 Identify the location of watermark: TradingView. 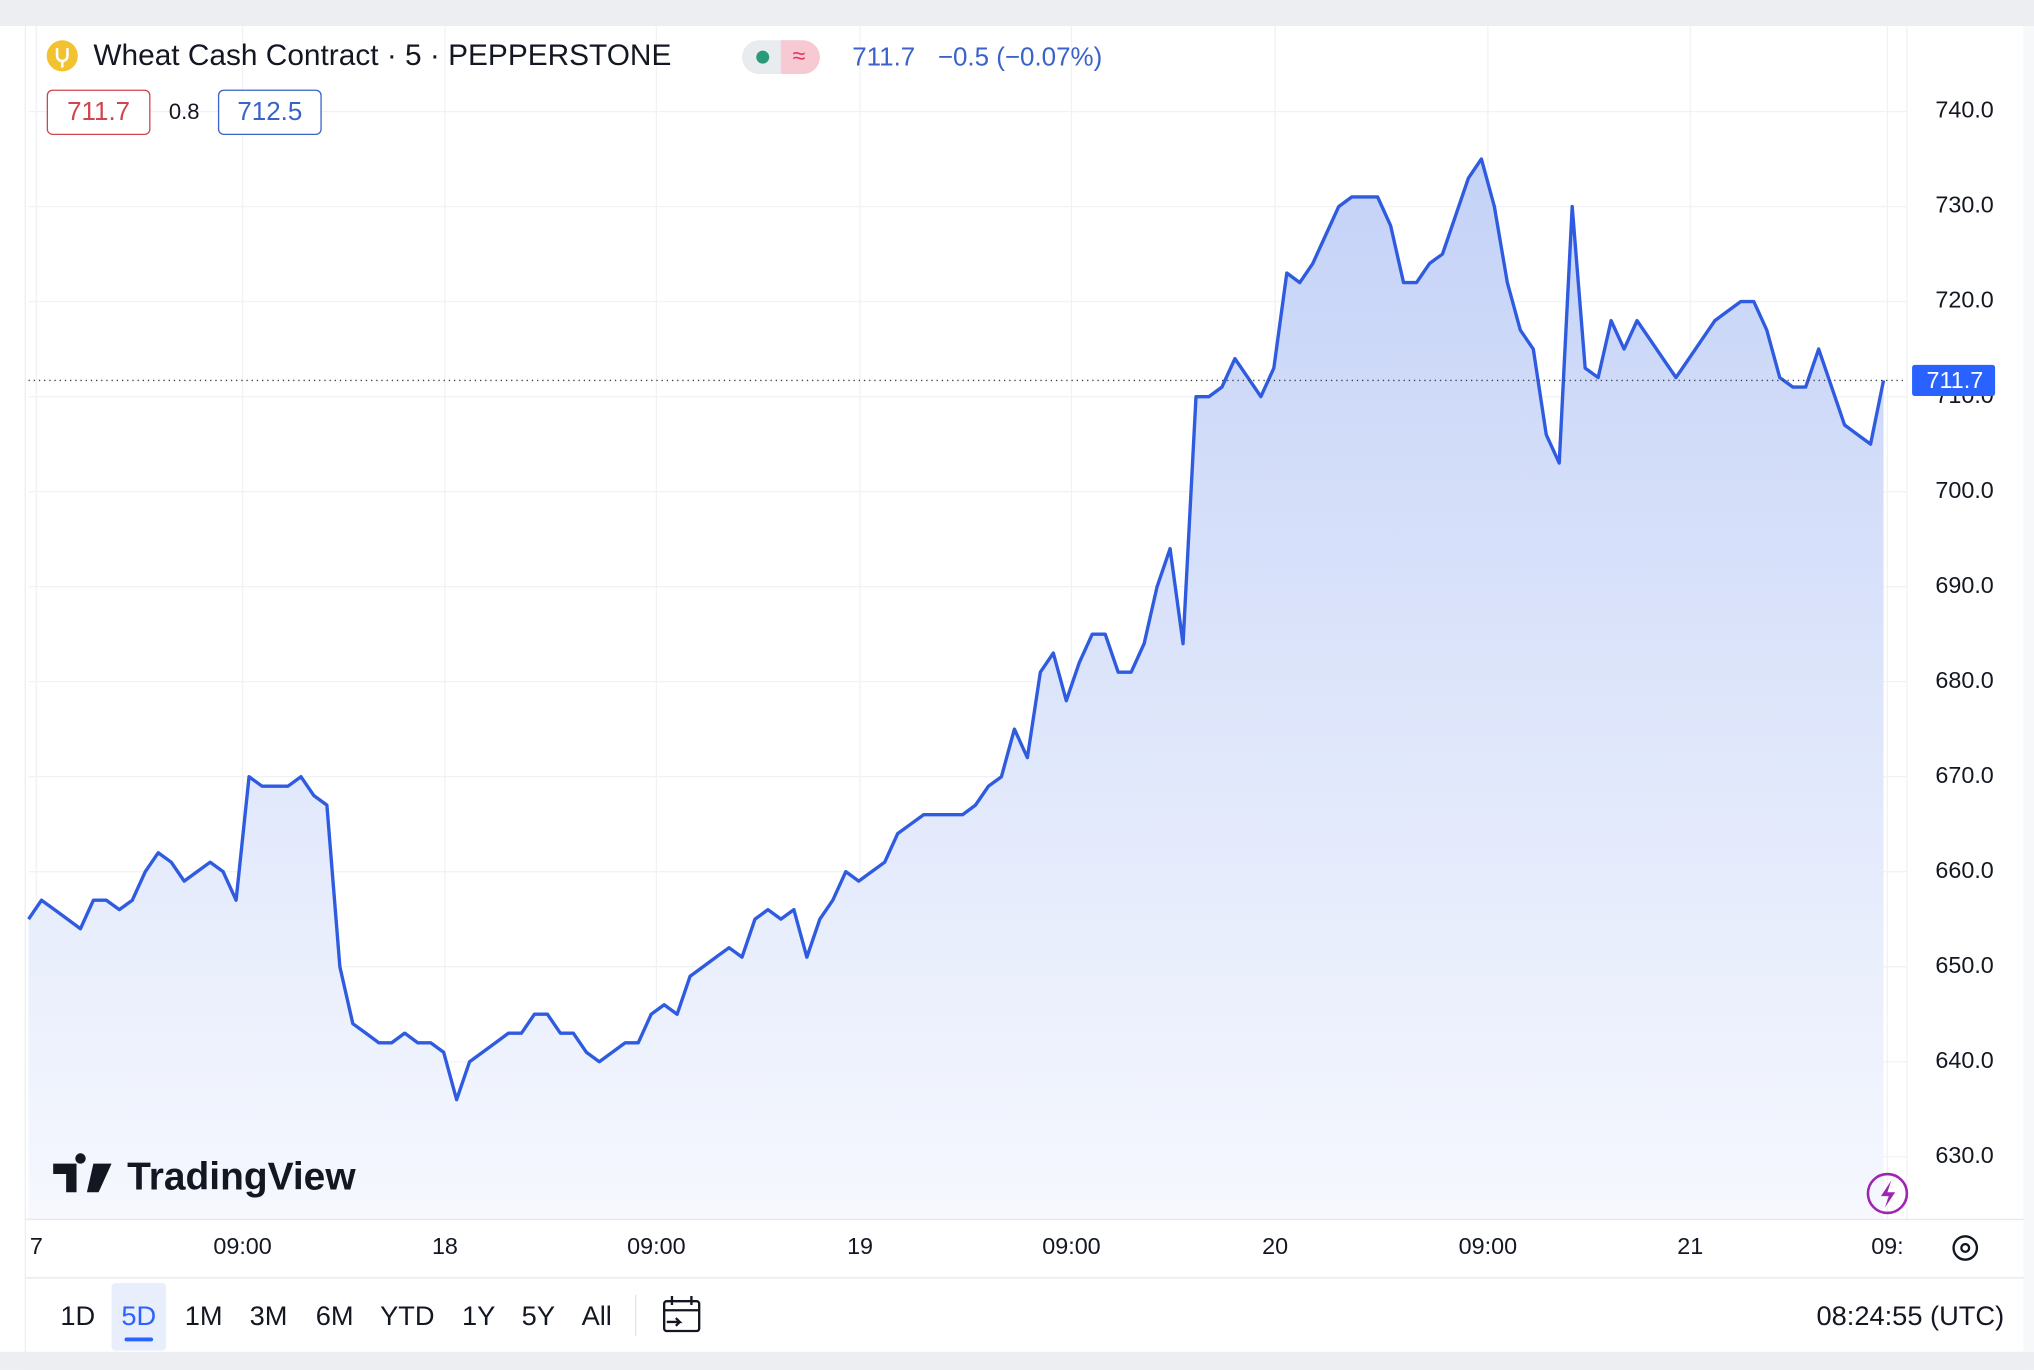
(241, 1177).